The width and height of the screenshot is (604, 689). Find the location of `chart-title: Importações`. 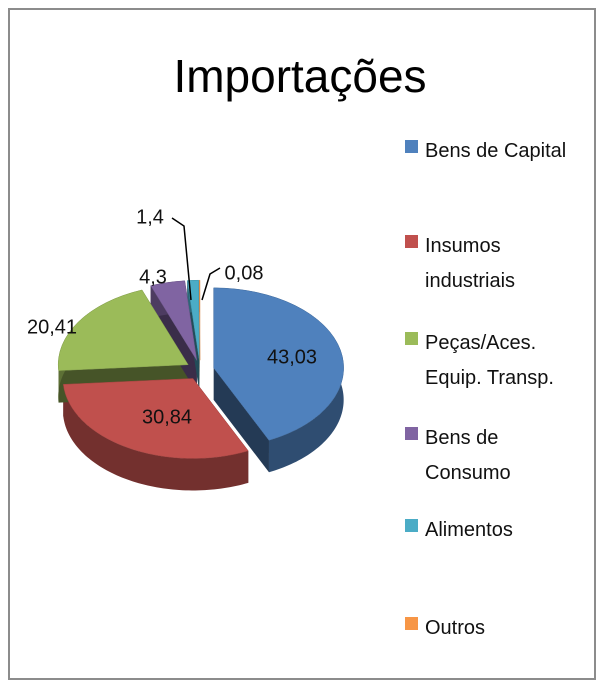

chart-title: Importações is located at coordinates (299, 76).